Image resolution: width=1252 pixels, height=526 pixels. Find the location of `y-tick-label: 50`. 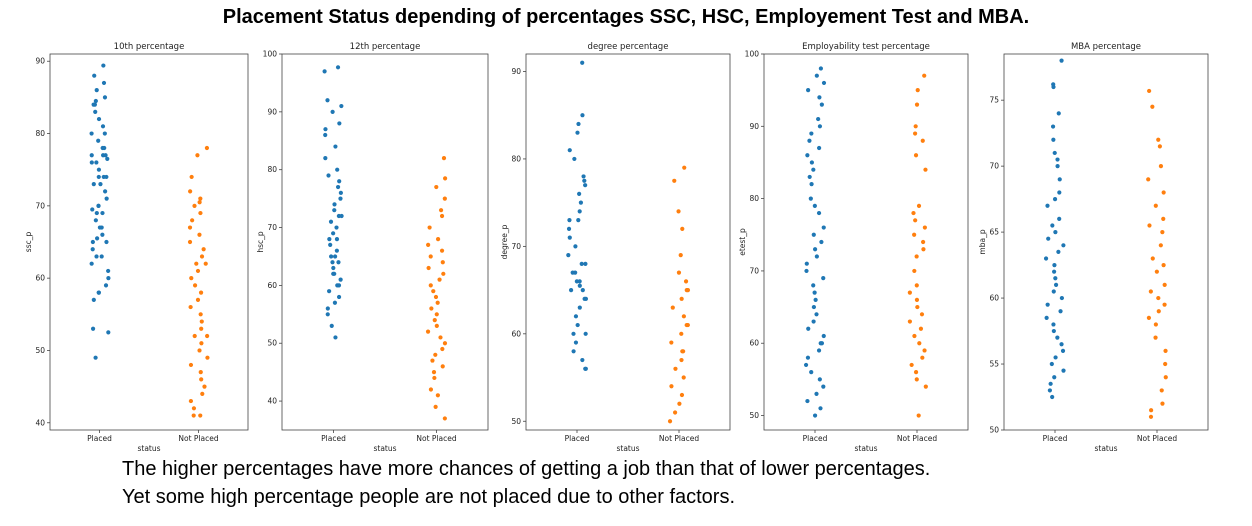

y-tick-label: 50 is located at coordinates (40, 350).